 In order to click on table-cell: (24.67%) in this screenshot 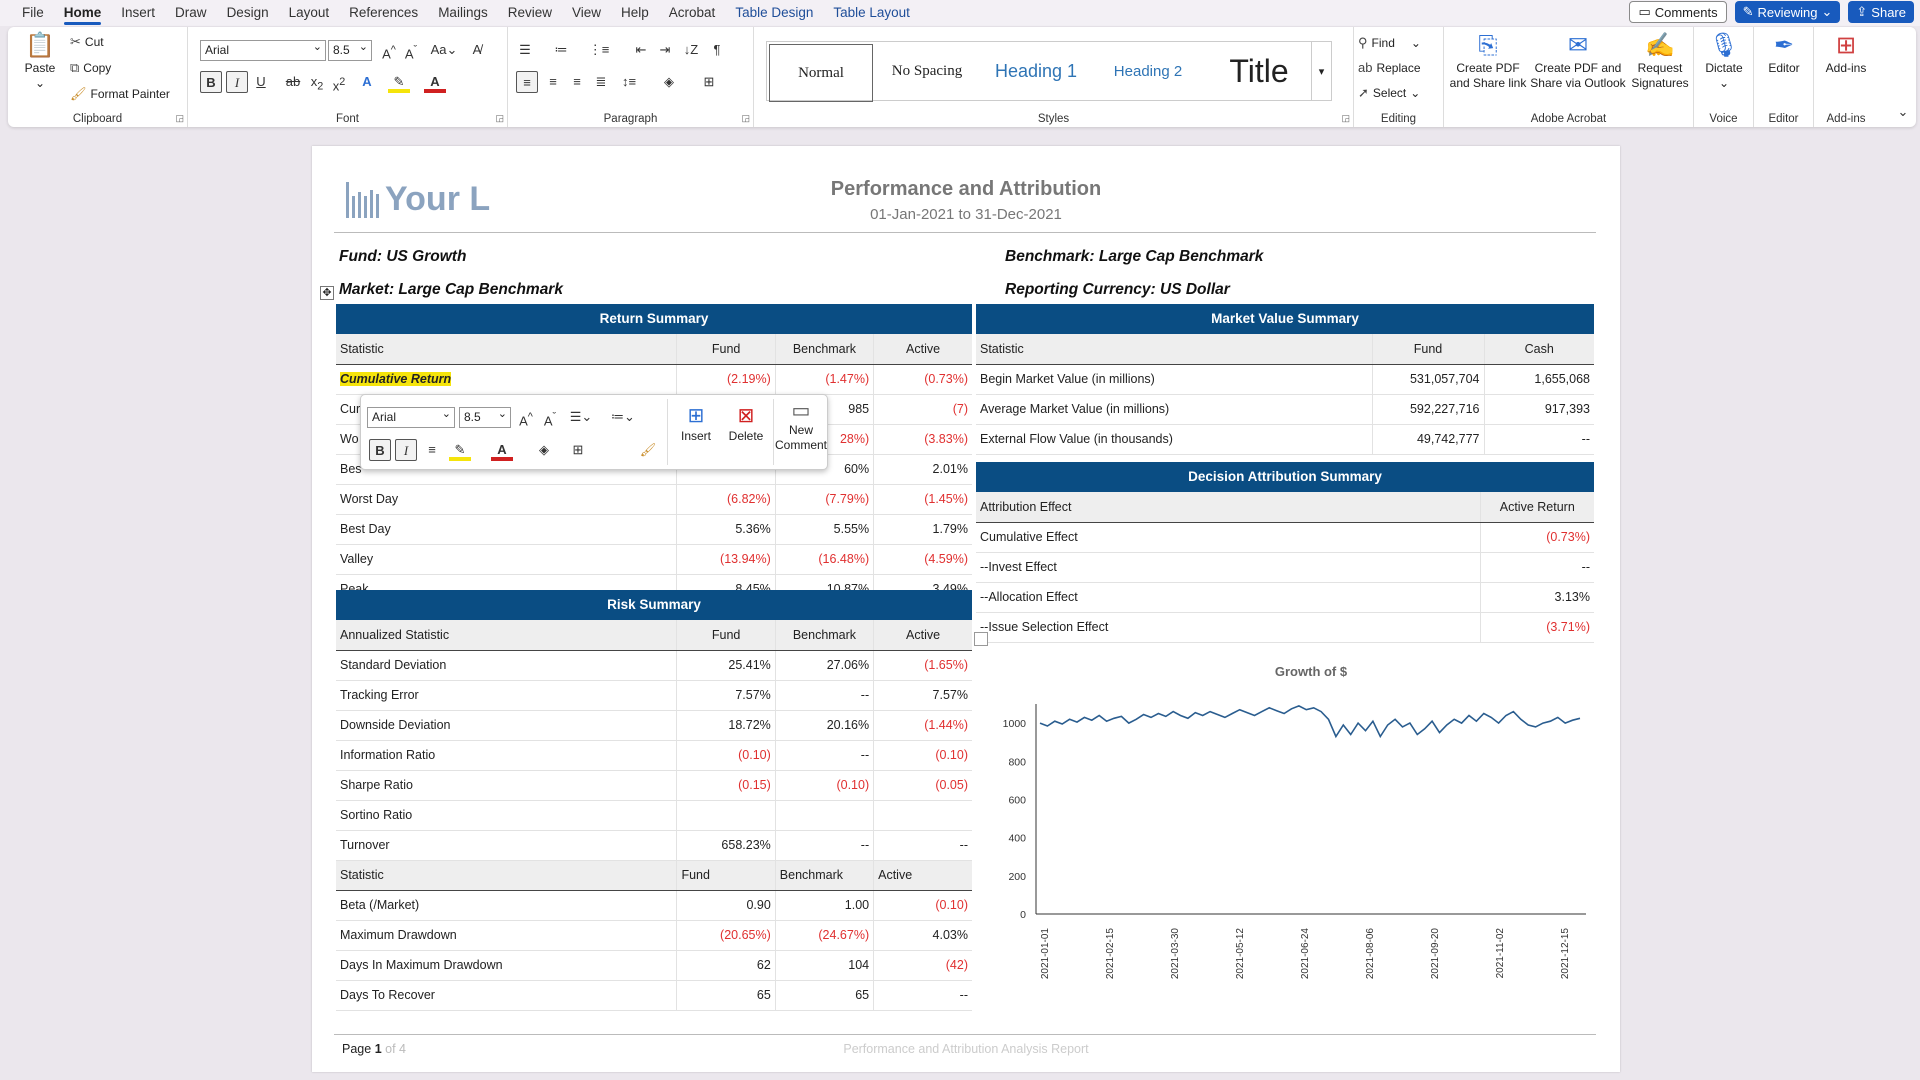, I will do `click(824, 935)`.